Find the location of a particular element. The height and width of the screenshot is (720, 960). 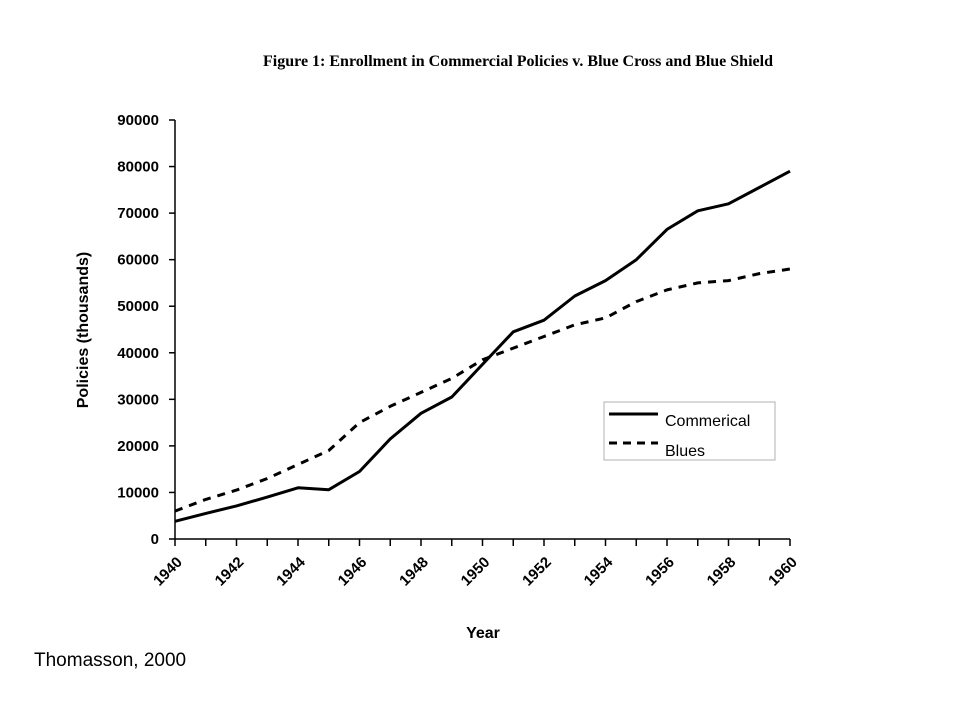

x-tick-label: 1942 is located at coordinates (230, 572).